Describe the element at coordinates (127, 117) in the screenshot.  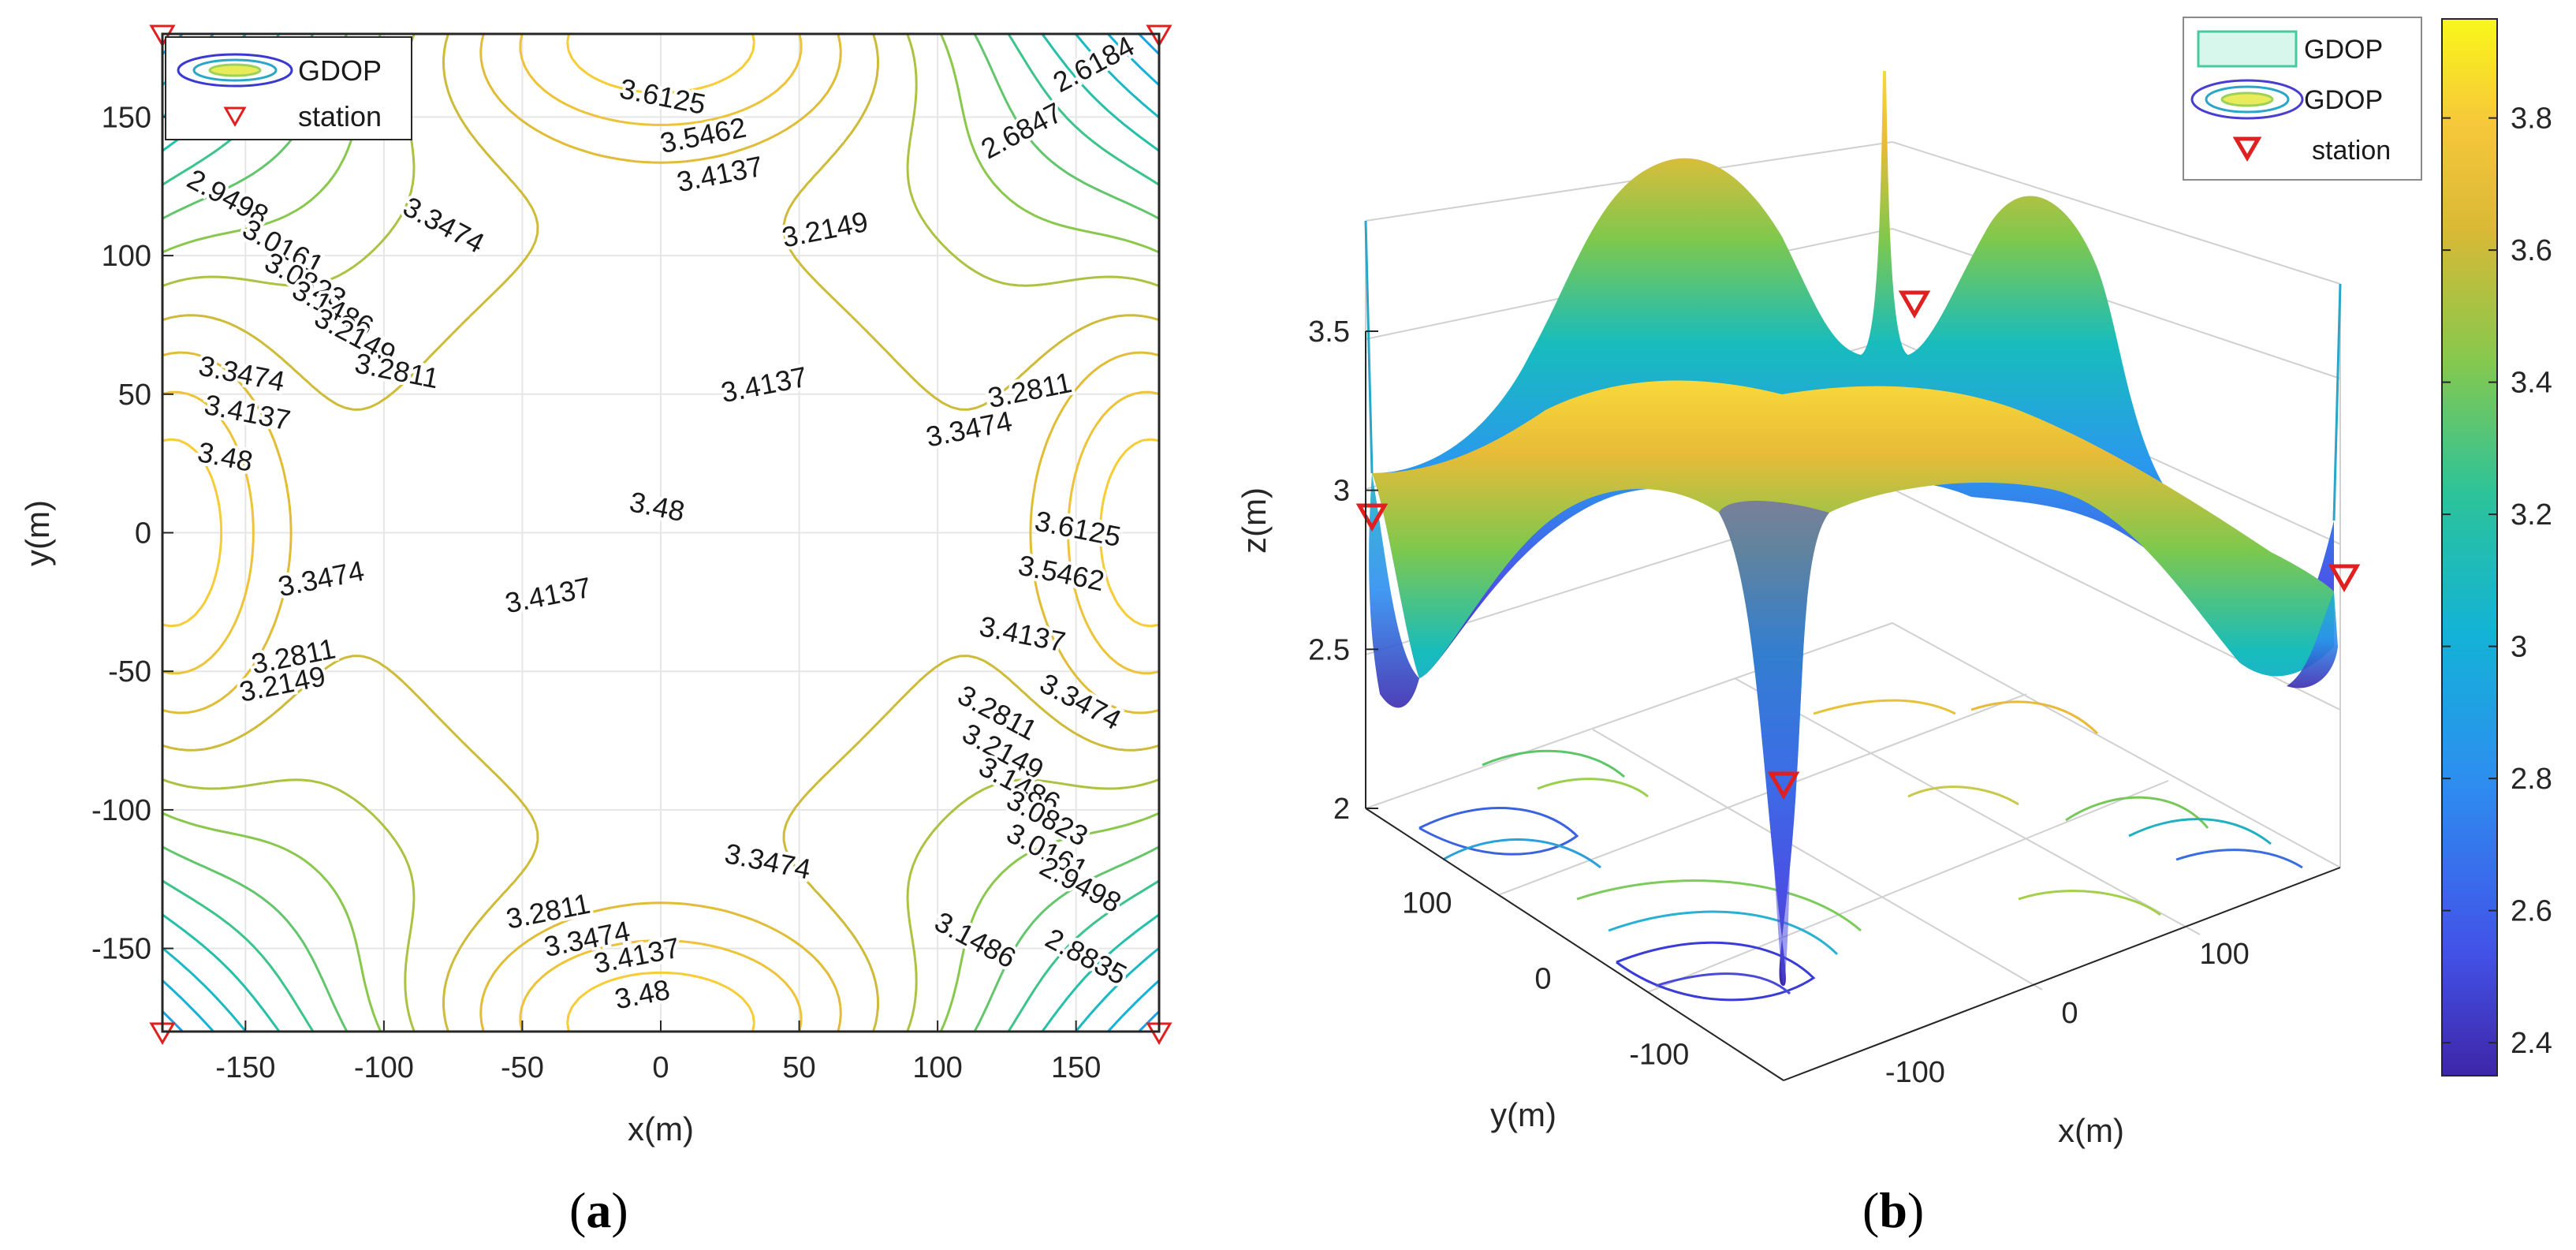
I see `y-tick-label-a: 150` at that location.